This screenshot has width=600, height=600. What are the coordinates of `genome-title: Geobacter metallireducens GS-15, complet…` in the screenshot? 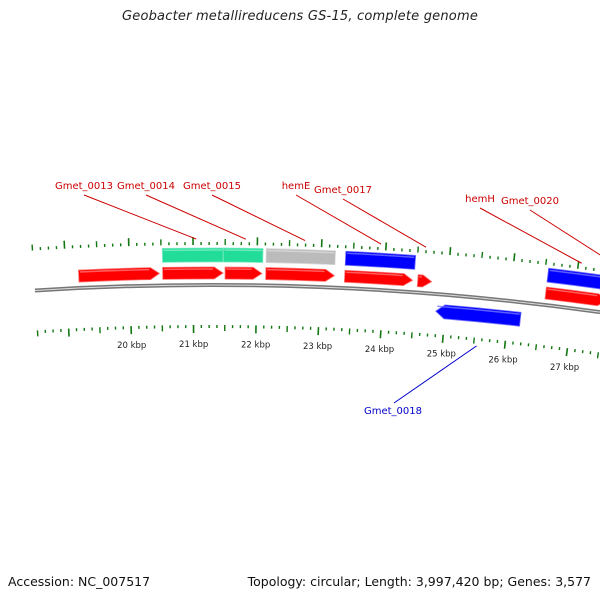 It's located at (300, 16).